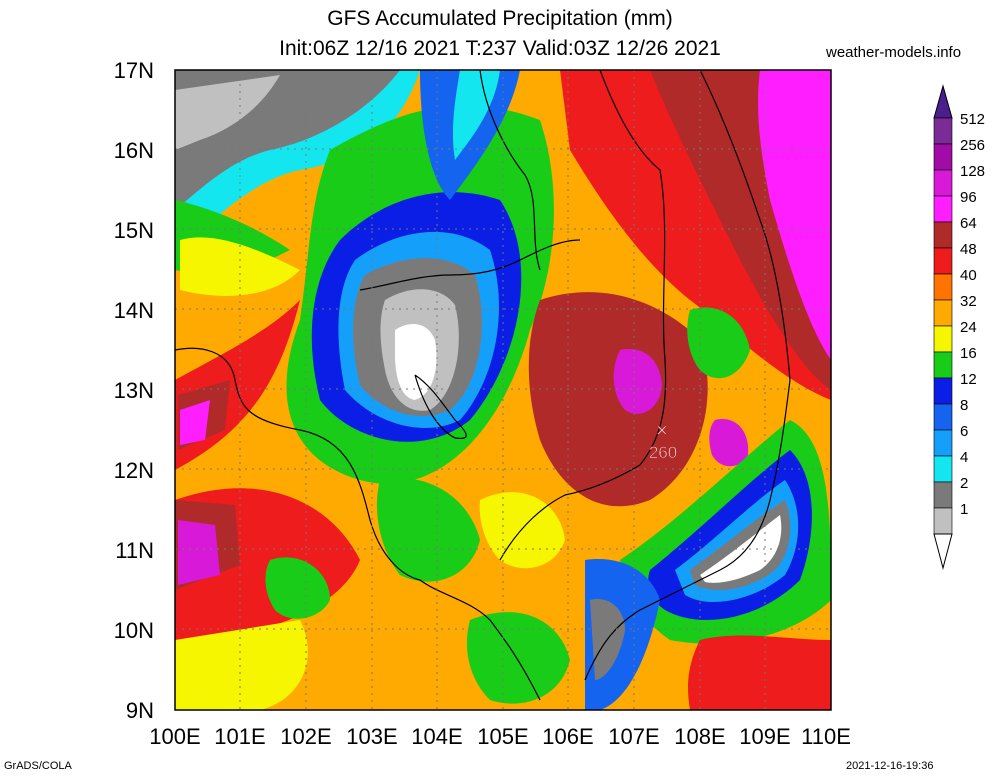  What do you see at coordinates (968, 353) in the screenshot?
I see `legend-label: 16` at bounding box center [968, 353].